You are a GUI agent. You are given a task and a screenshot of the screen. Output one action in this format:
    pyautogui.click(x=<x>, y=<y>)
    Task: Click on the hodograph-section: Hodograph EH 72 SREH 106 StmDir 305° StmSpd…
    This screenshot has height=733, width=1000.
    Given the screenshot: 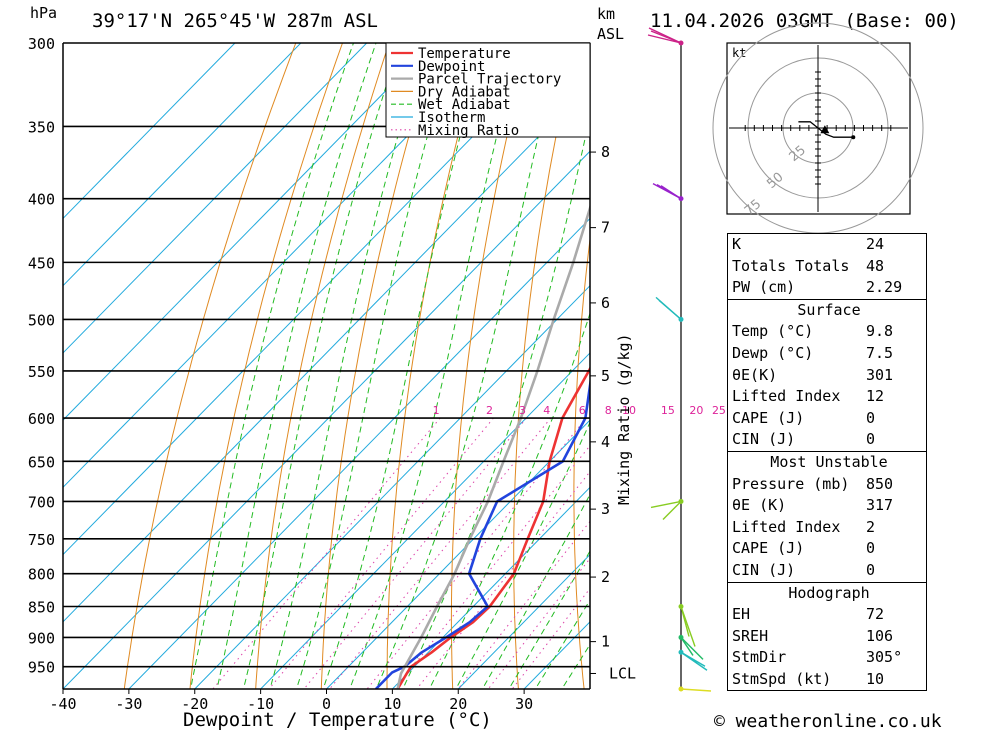 What is the action you would take?
    pyautogui.click(x=827, y=636)
    